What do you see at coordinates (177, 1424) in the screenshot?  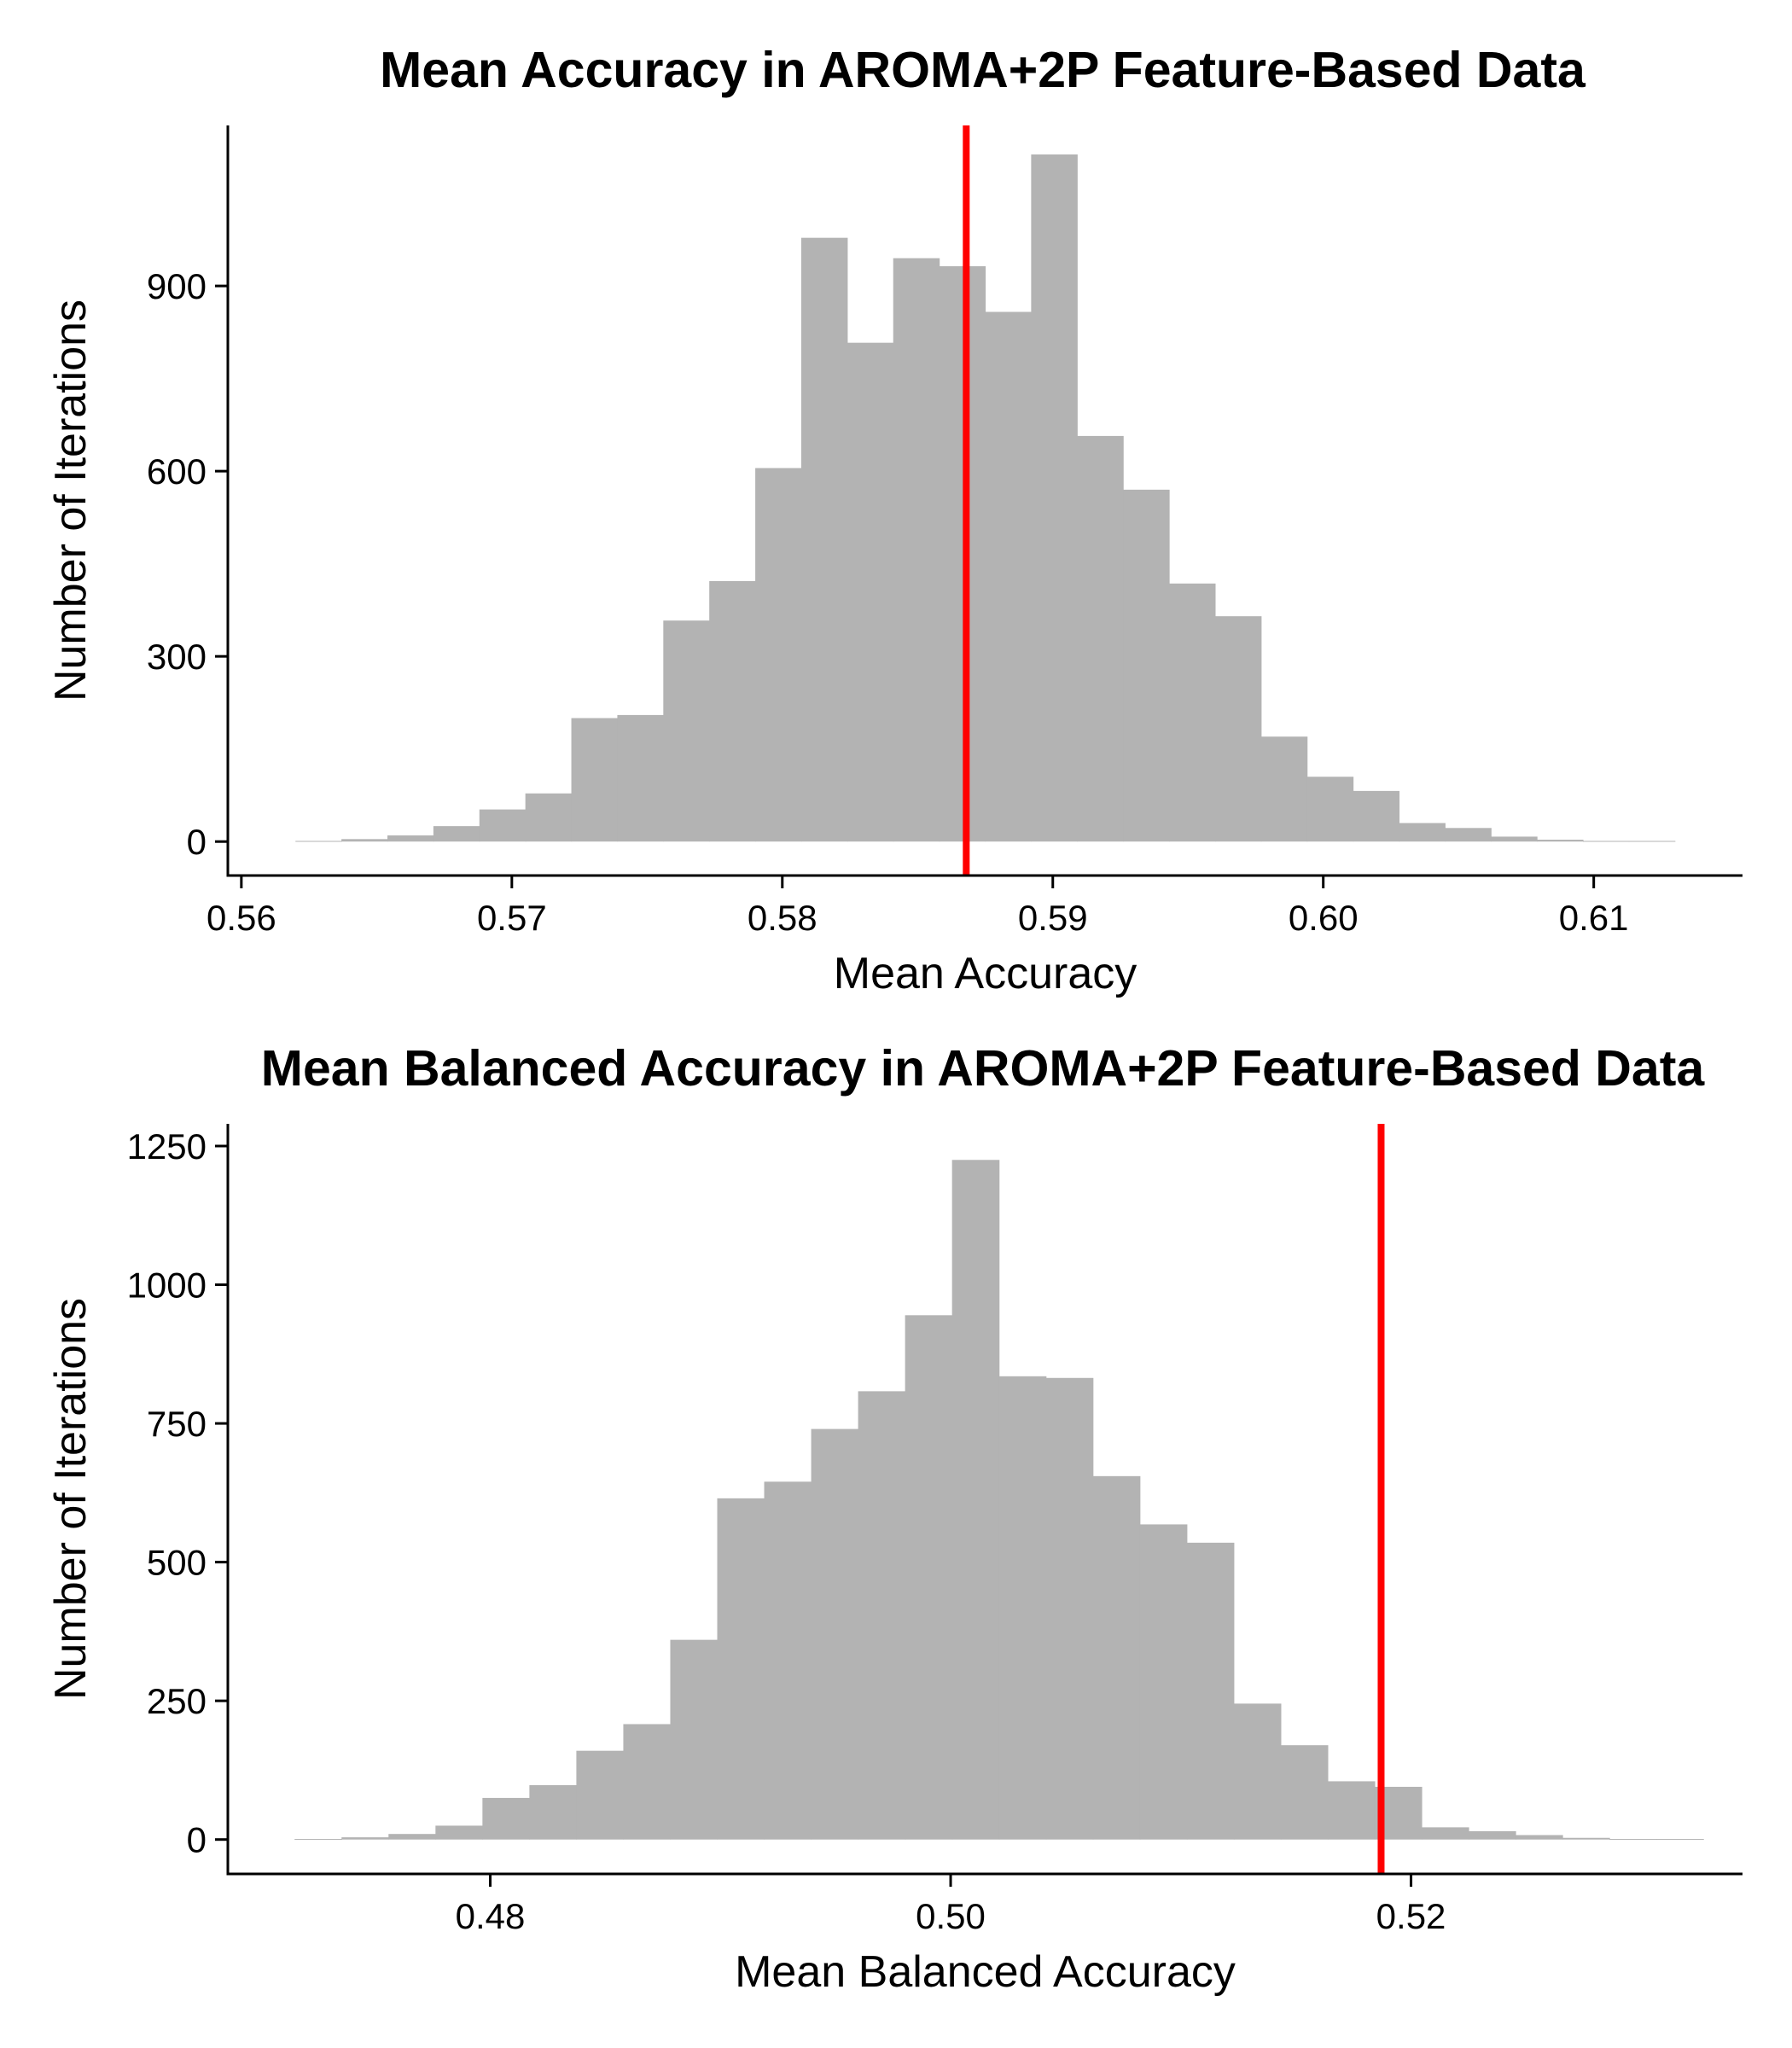 I see `balanced-accuracy-y-tick-label: 750` at bounding box center [177, 1424].